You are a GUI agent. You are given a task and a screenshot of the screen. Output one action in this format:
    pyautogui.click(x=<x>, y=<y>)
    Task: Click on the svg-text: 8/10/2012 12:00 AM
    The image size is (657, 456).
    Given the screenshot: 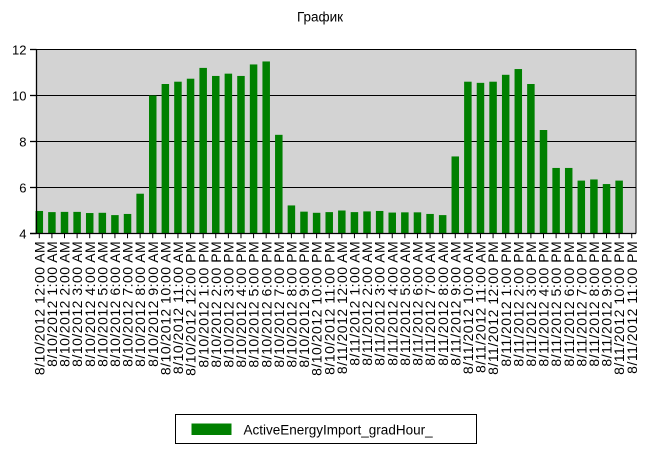 What is the action you would take?
    pyautogui.click(x=39, y=308)
    